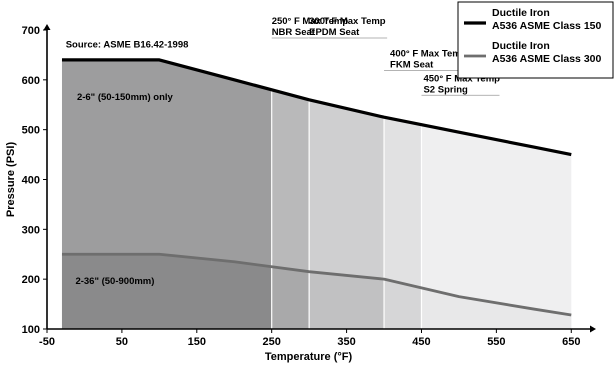 This screenshot has height=366, width=616. Describe the element at coordinates (412, 64) in the screenshot. I see `temp-limit-label-400-2: FKM Seat` at that location.